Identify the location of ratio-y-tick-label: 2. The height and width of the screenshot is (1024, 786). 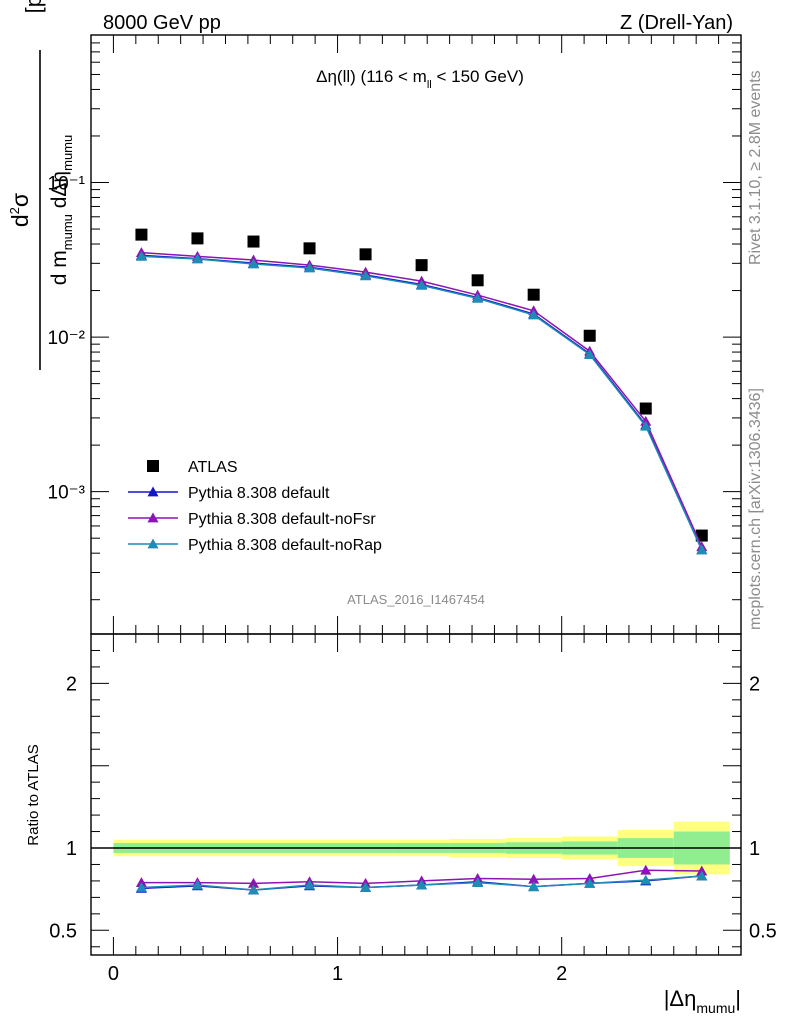
(71, 684).